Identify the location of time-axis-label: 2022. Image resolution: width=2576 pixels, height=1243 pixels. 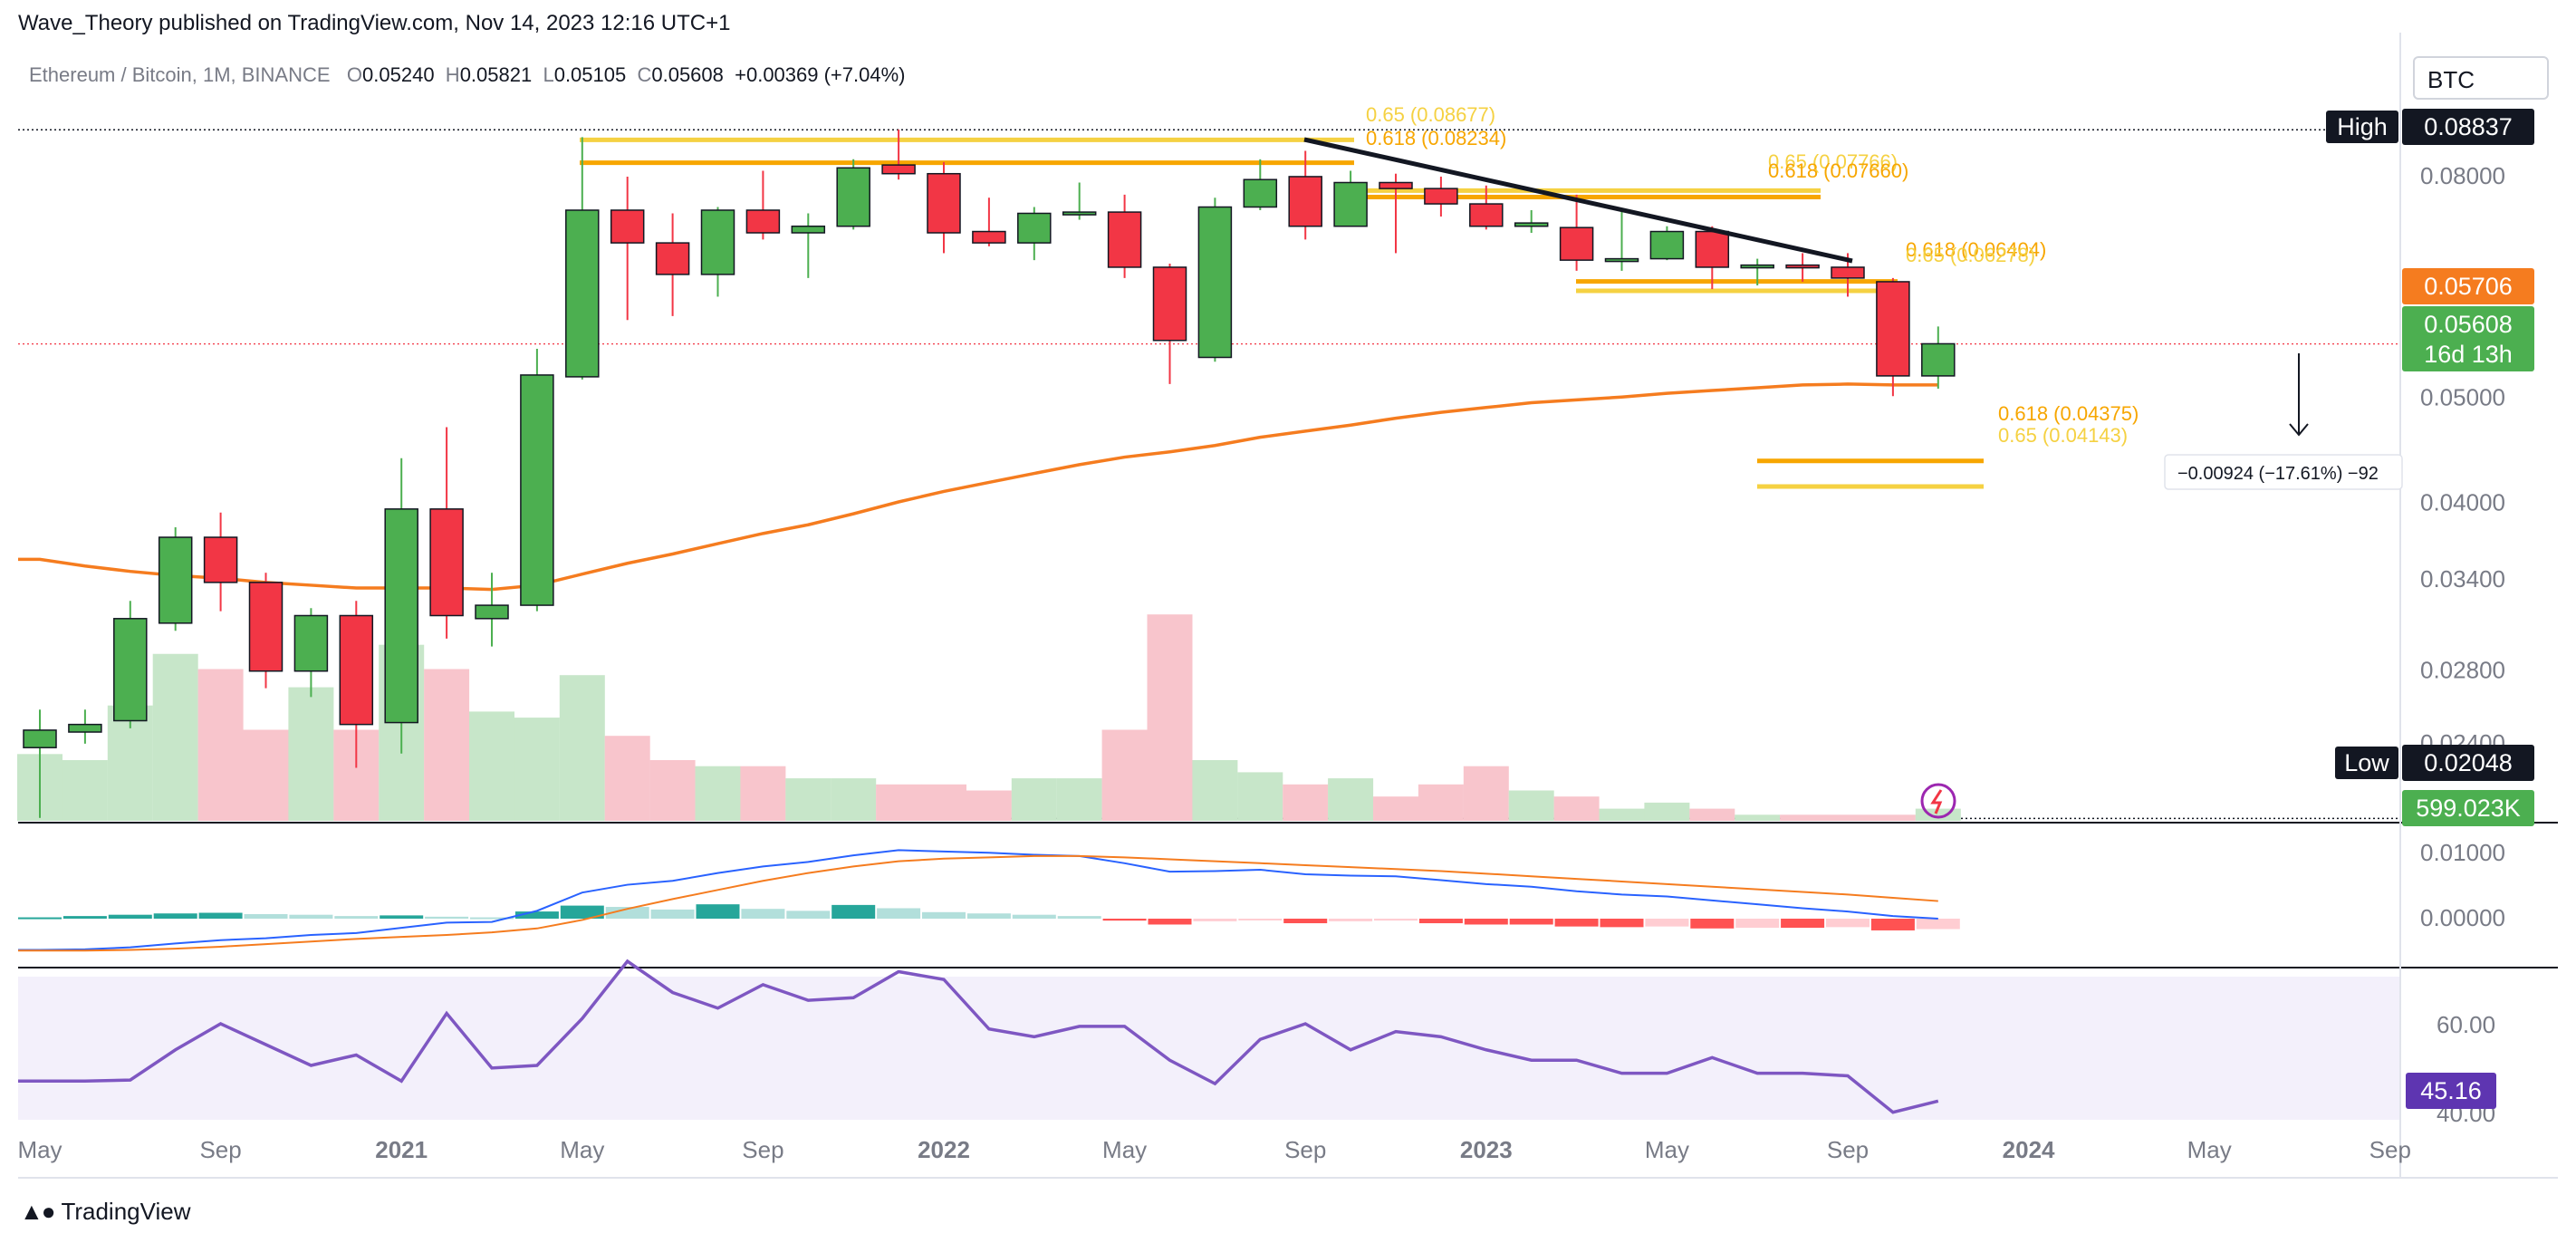
(944, 1149).